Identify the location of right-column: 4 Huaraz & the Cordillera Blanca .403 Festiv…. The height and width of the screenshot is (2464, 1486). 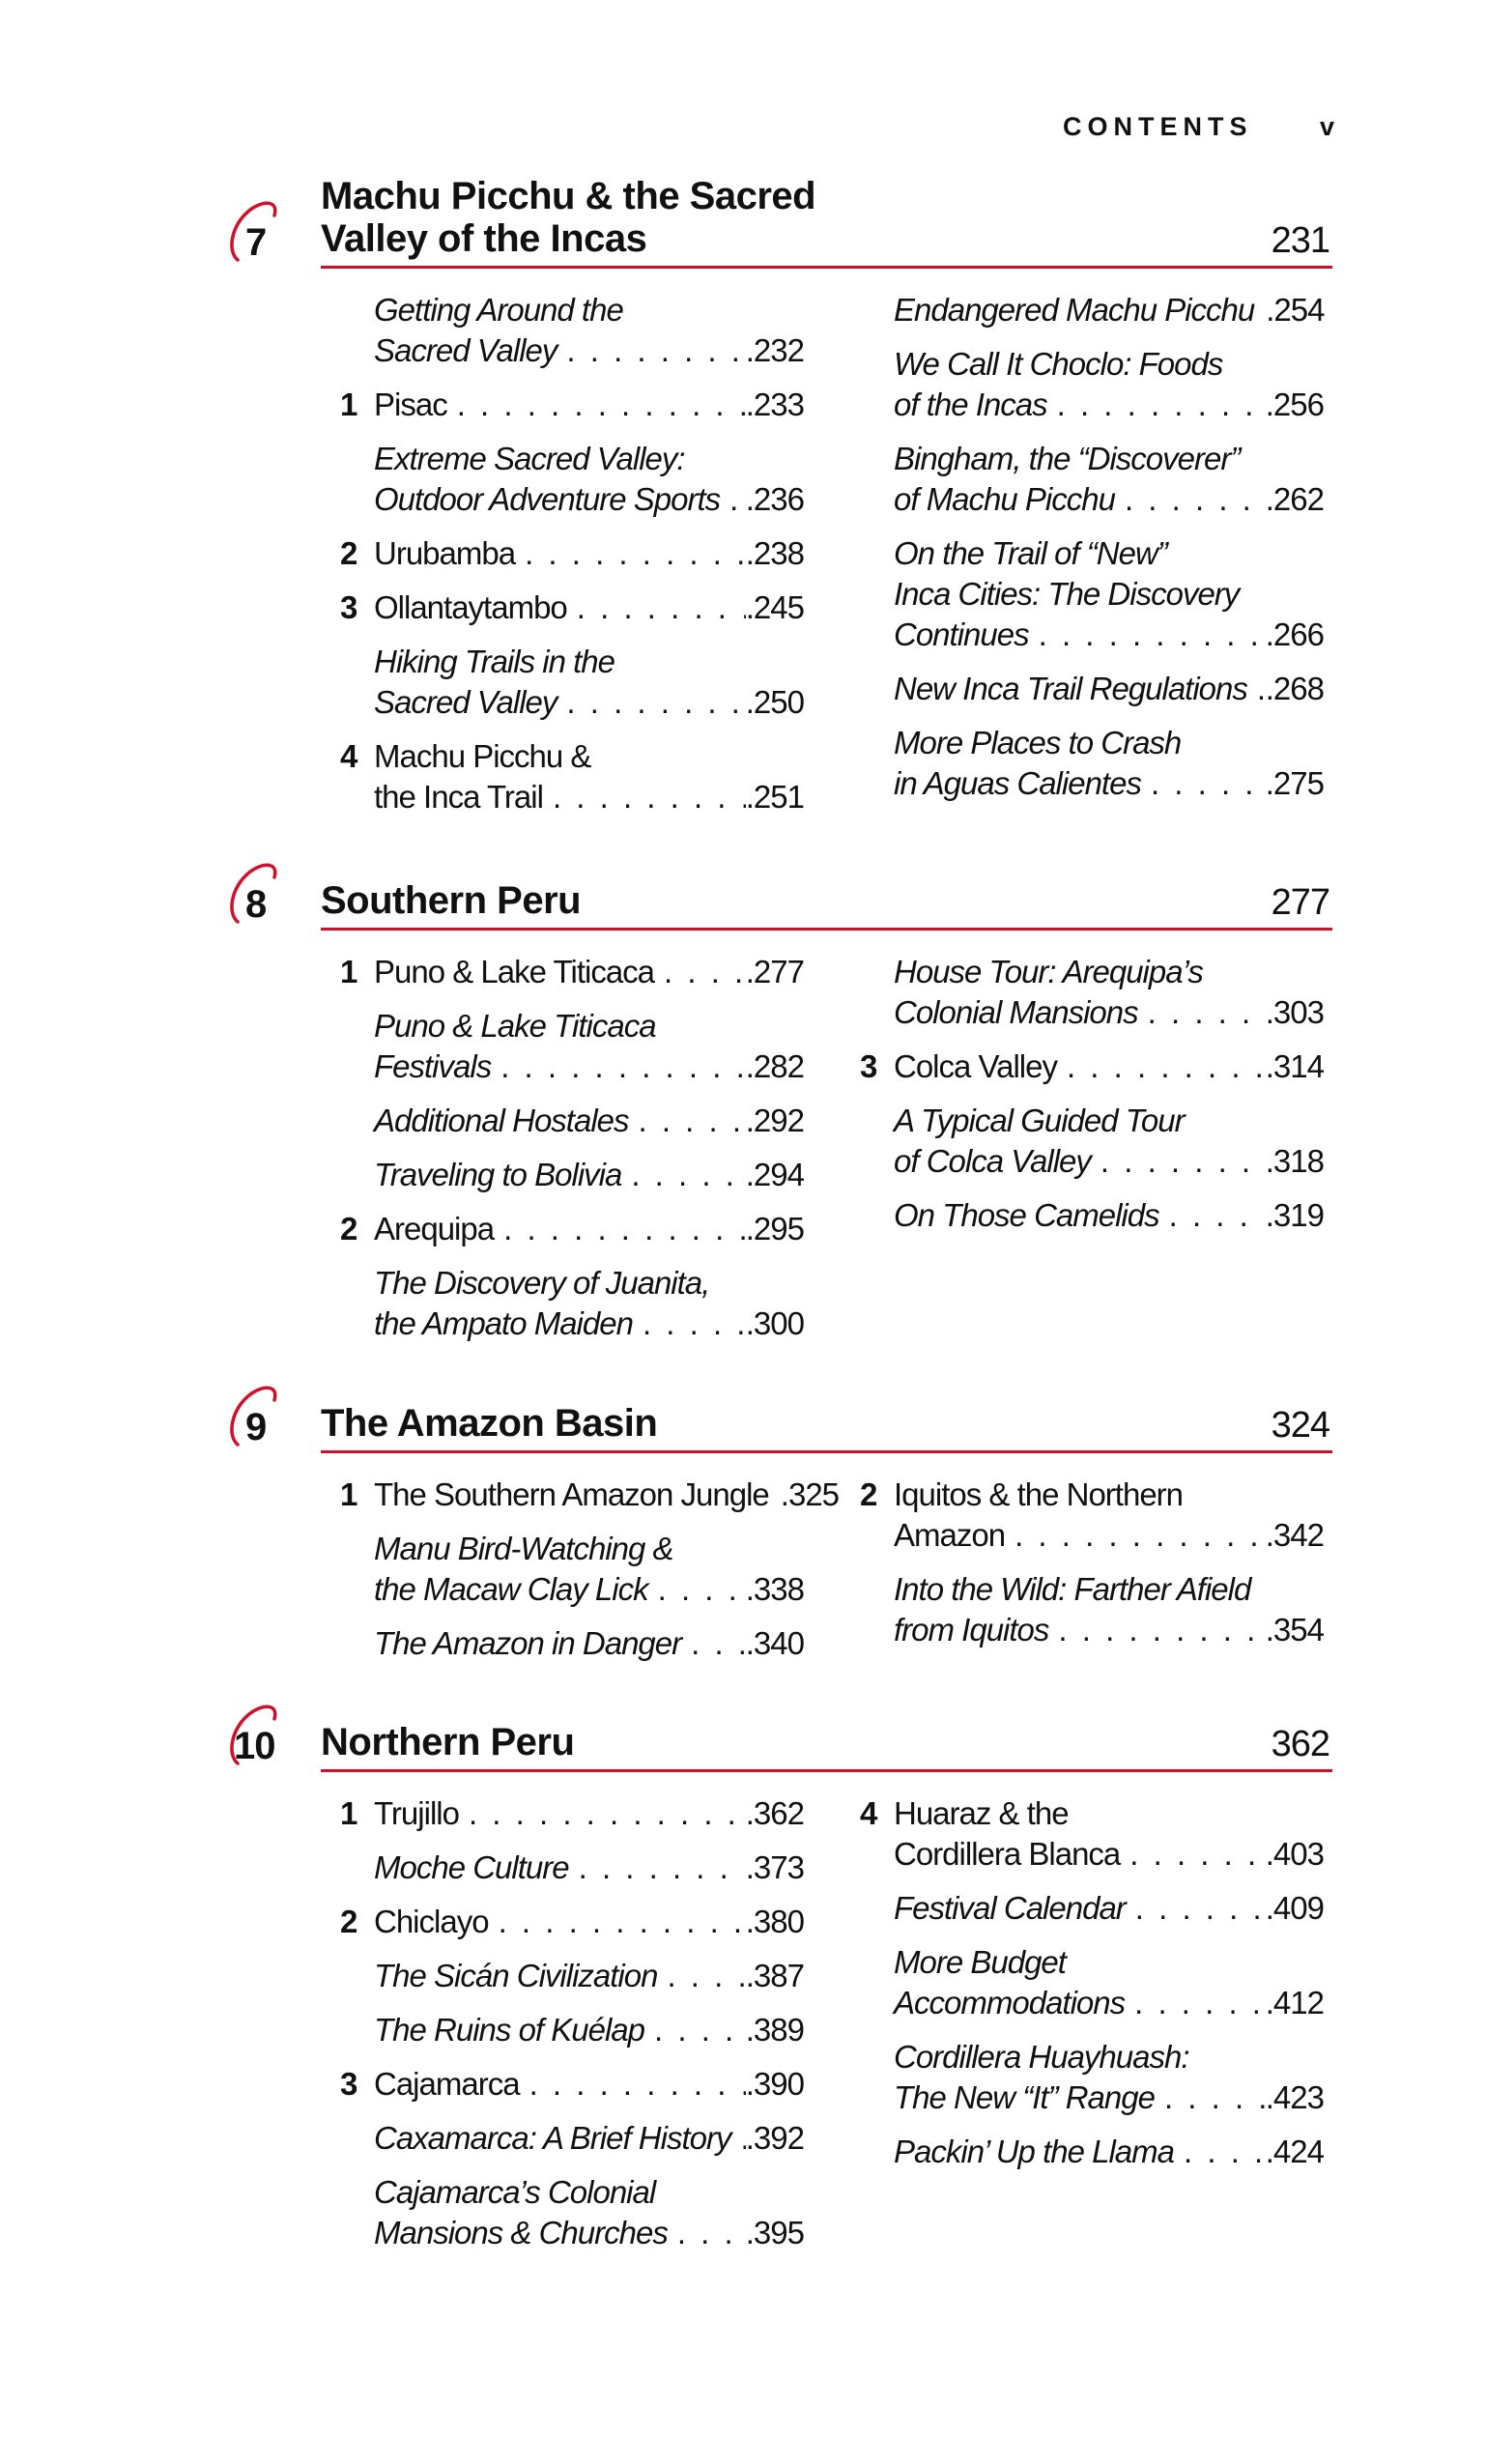
(1092, 1989).